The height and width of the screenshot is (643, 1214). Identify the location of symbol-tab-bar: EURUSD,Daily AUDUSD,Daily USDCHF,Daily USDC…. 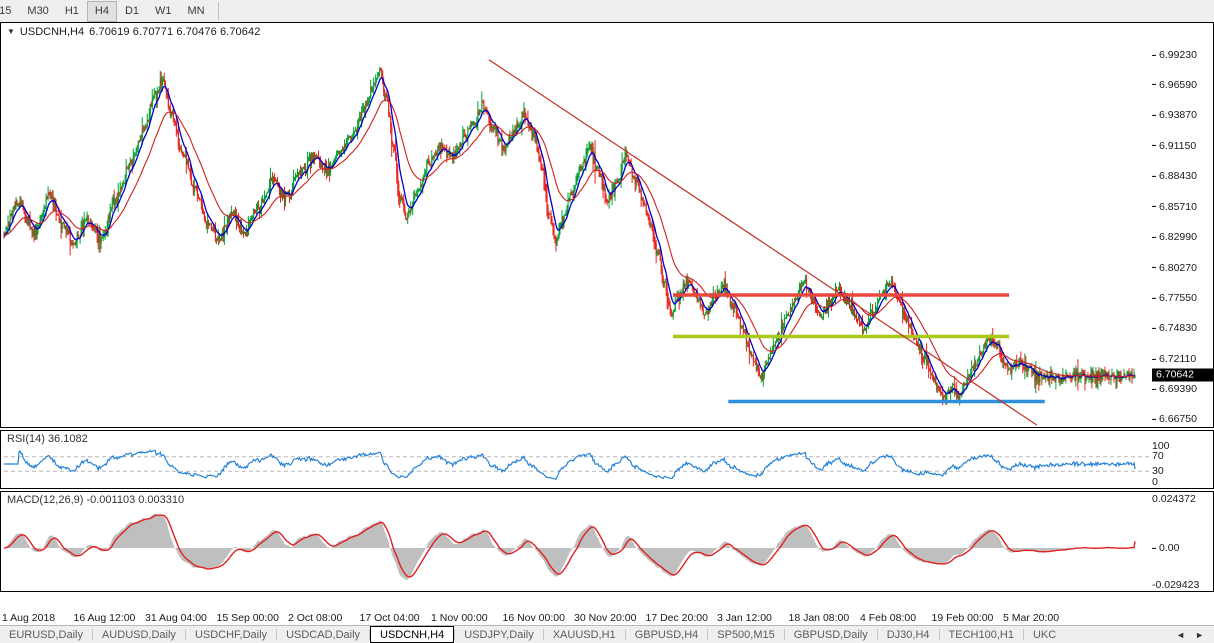
(607, 634).